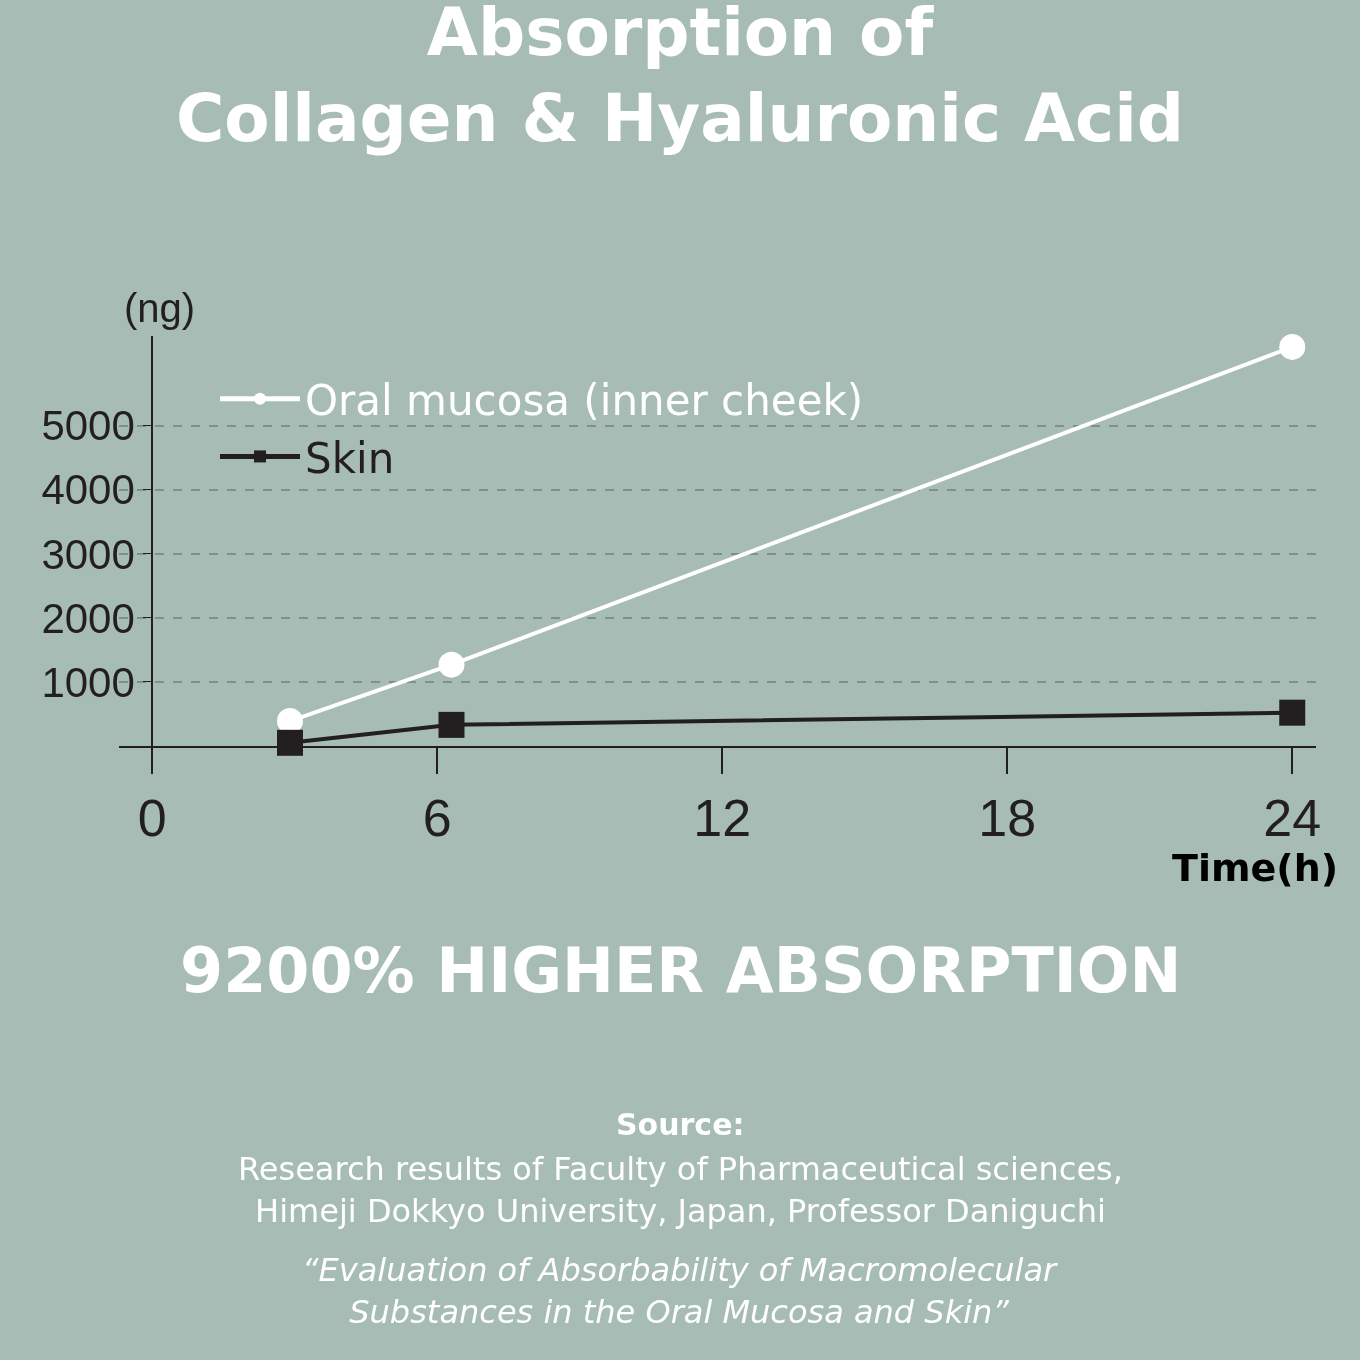  Describe the element at coordinates (680, 1190) in the screenshot. I see `text: Research results of Faculty of Pharmaceutical sciences, Himeji Dokkyo University, Japan, Professor Daniguchi` at that location.